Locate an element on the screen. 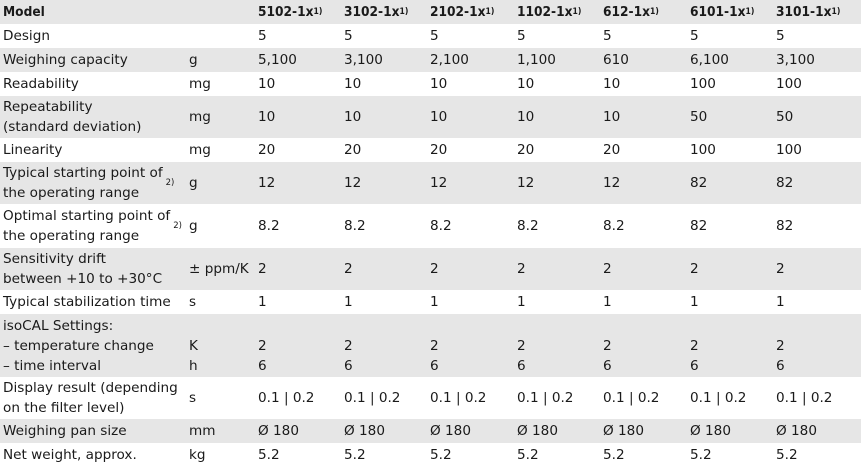 The height and width of the screenshot is (467, 861). table-row: Design 5 5 5 5 5 5 5 is located at coordinates (430, 36).